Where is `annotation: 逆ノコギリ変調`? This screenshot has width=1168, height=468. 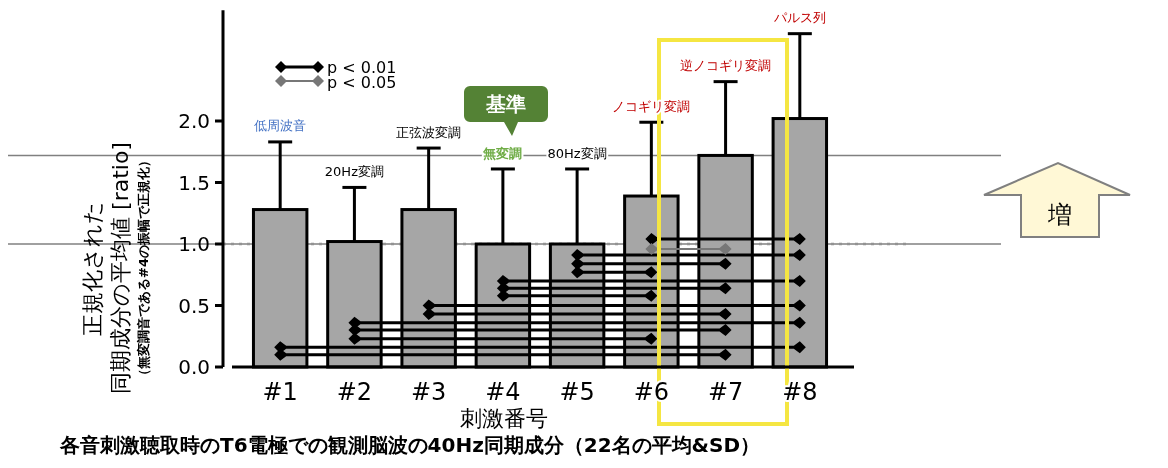
annotation: 逆ノコギリ変調 is located at coordinates (726, 66).